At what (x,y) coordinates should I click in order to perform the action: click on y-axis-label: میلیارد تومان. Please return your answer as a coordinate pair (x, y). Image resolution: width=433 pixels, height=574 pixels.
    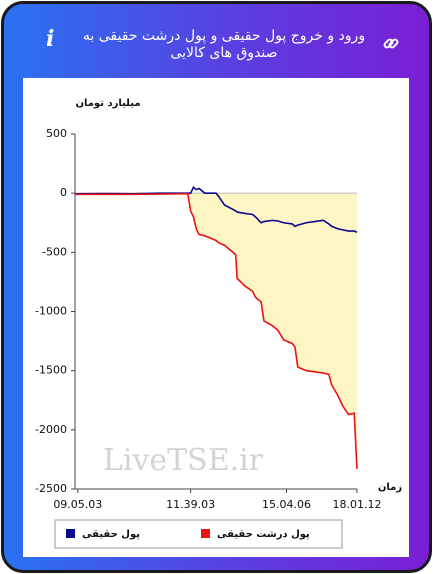
    Looking at the image, I should click on (107, 103).